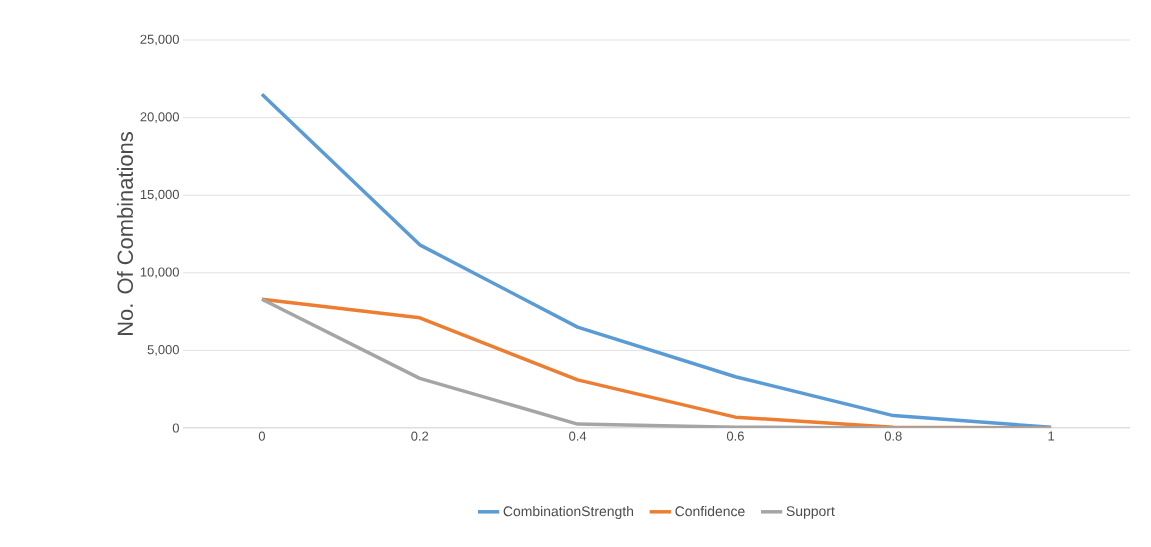  What do you see at coordinates (578, 436) in the screenshot?
I see `x-tick-label: 0.4` at bounding box center [578, 436].